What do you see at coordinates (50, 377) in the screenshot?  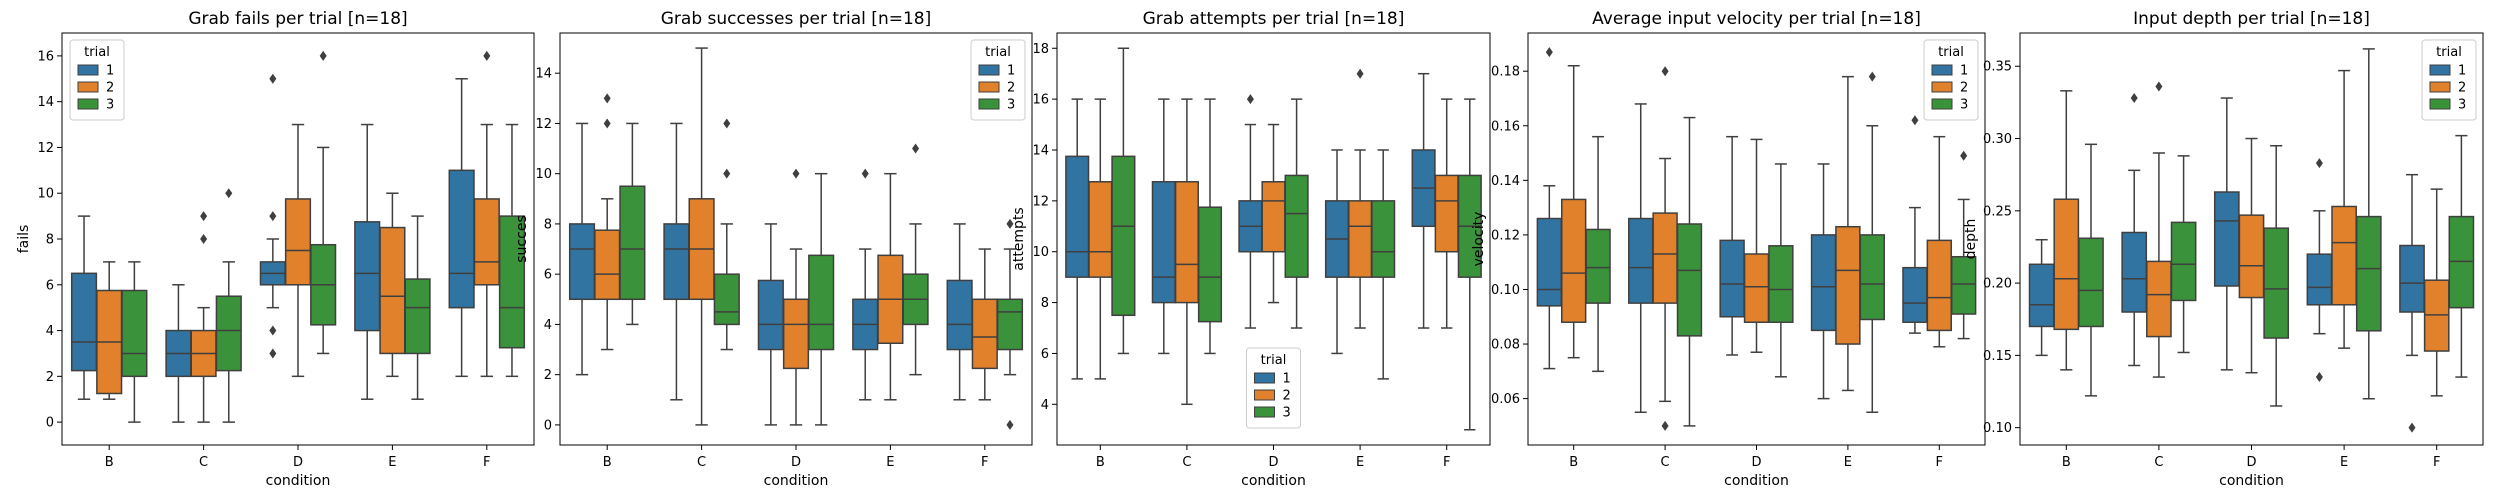 I see `y-tick-label: 2` at bounding box center [50, 377].